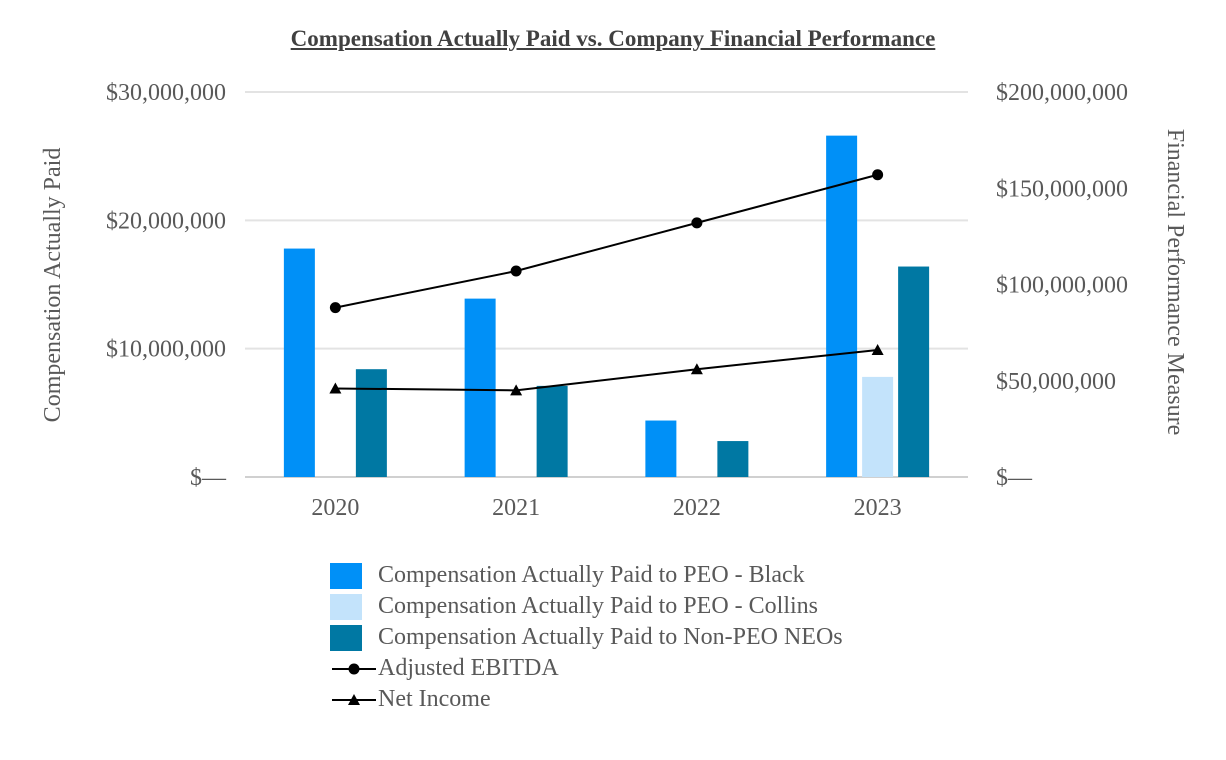 The height and width of the screenshot is (760, 1226). Describe the element at coordinates (468, 668) in the screenshot. I see `legend-label-adjusted-ebitda: Adjusted EBITDA` at that location.